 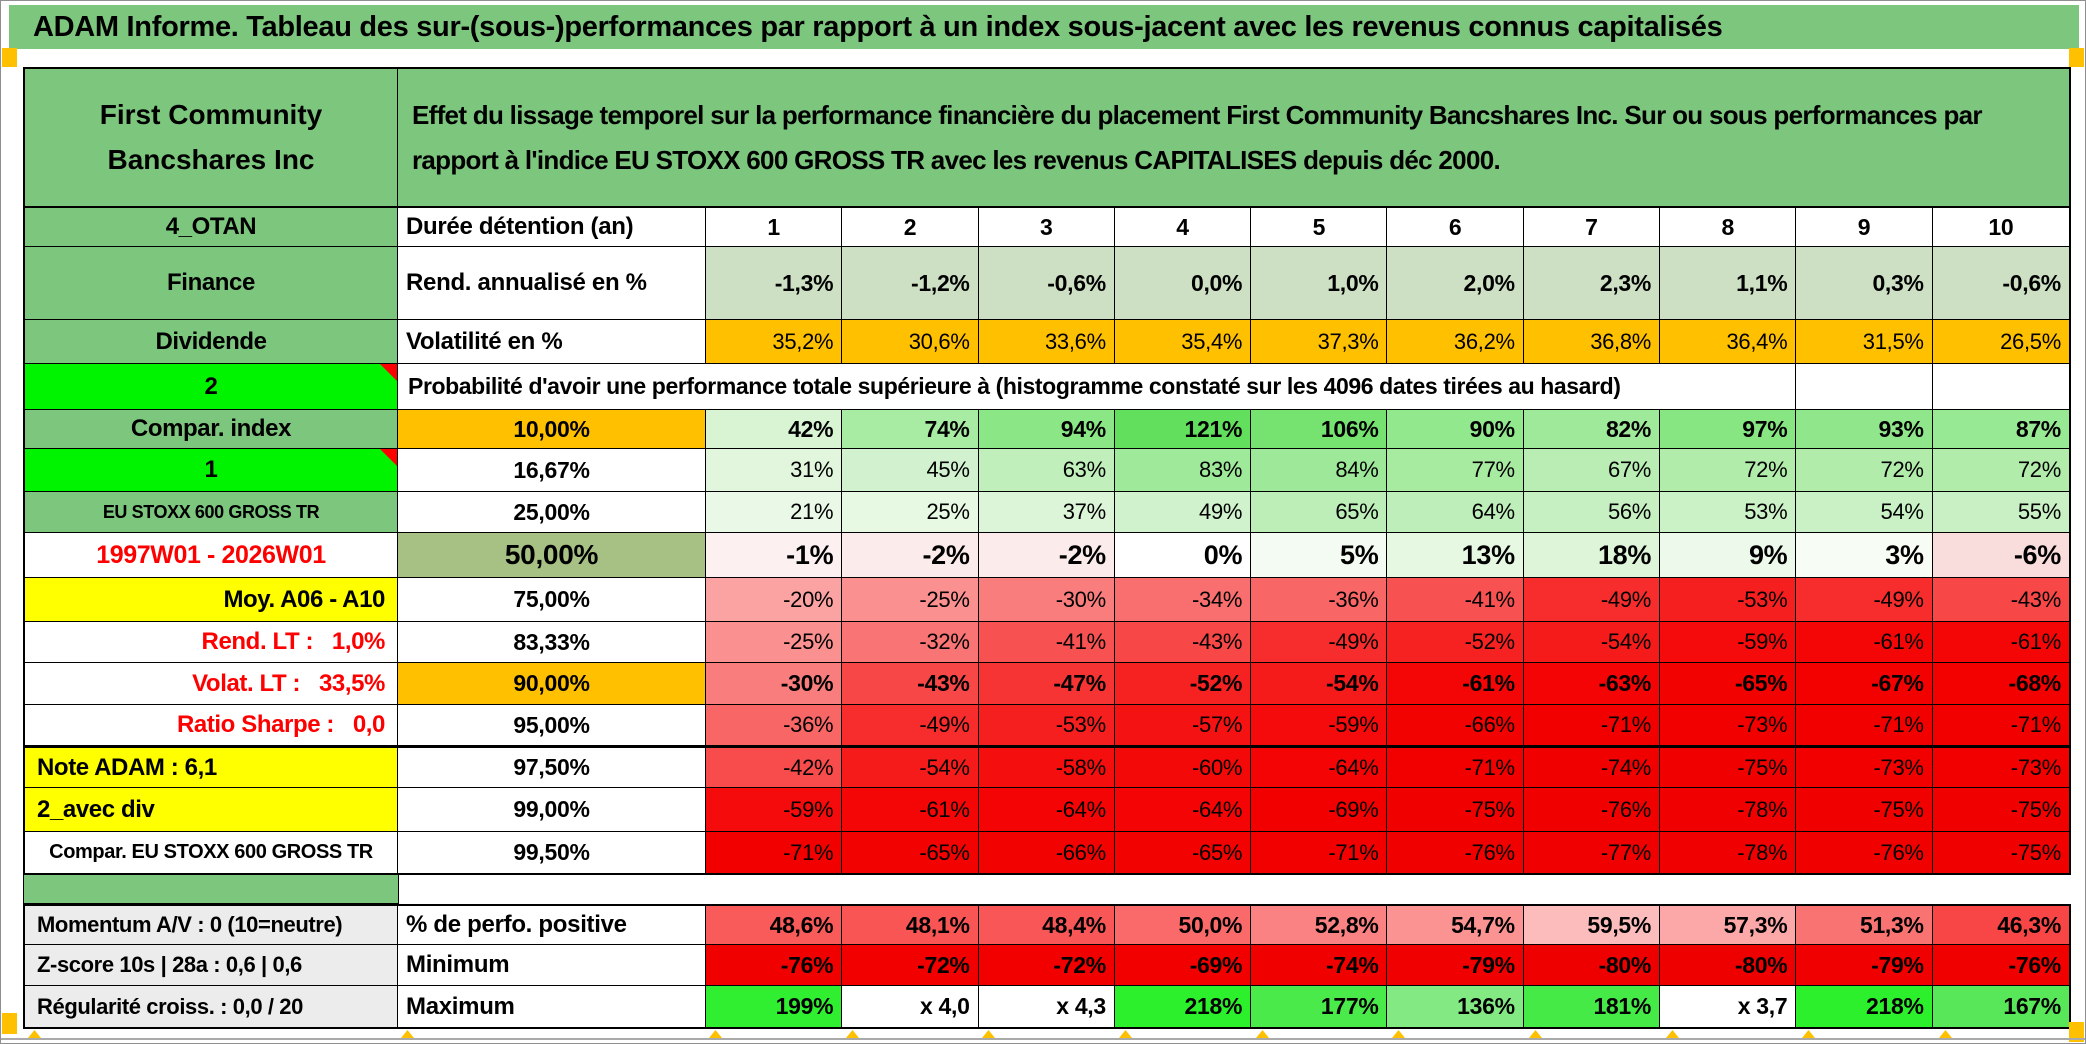 What do you see at coordinates (1592, 429) in the screenshot?
I see `value-cell: 82%` at bounding box center [1592, 429].